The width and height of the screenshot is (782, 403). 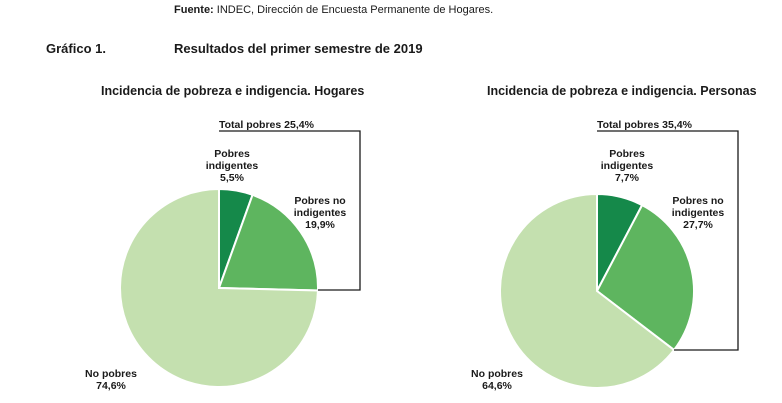 I want to click on total-bracket-hogares, so click(x=290, y=210).